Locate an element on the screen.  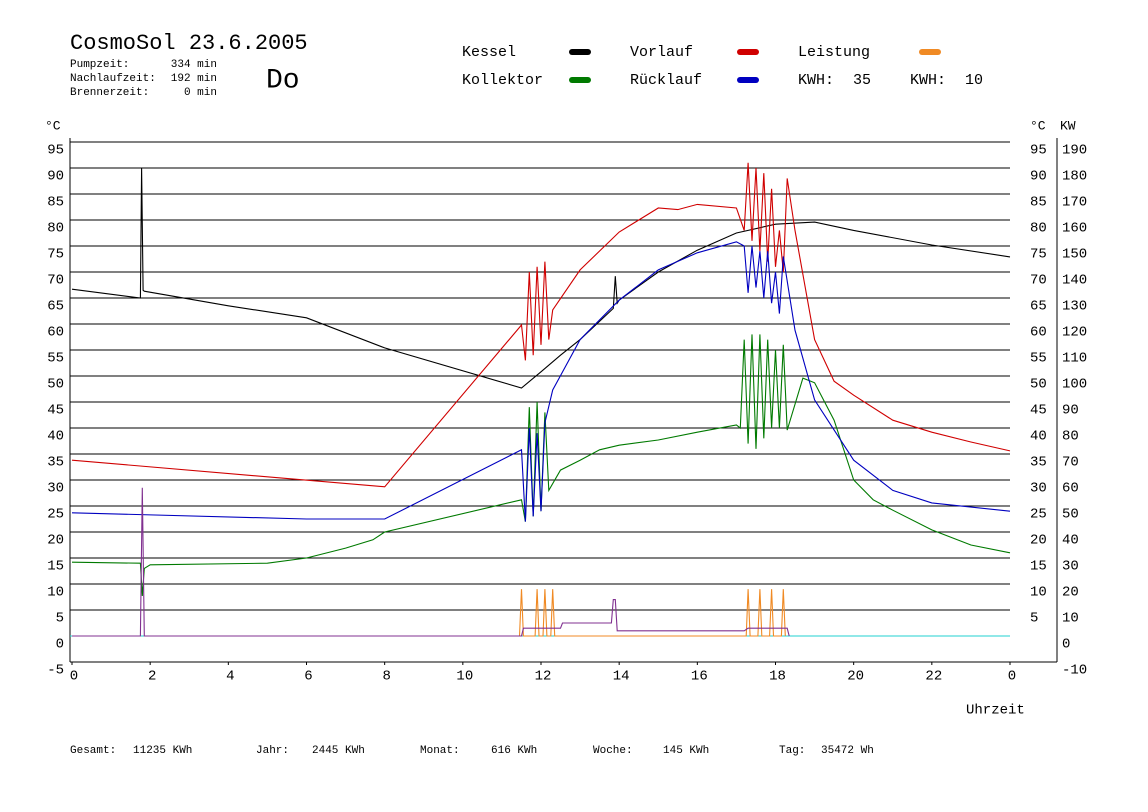
info-label: Nachlaufzeit: is located at coordinates (113, 79).